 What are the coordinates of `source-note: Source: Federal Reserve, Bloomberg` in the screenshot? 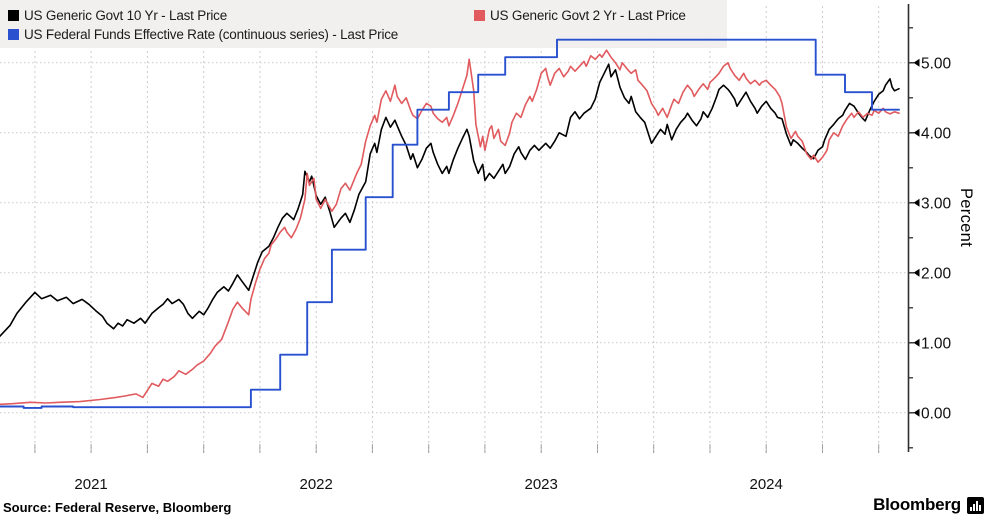 It's located at (117, 507).